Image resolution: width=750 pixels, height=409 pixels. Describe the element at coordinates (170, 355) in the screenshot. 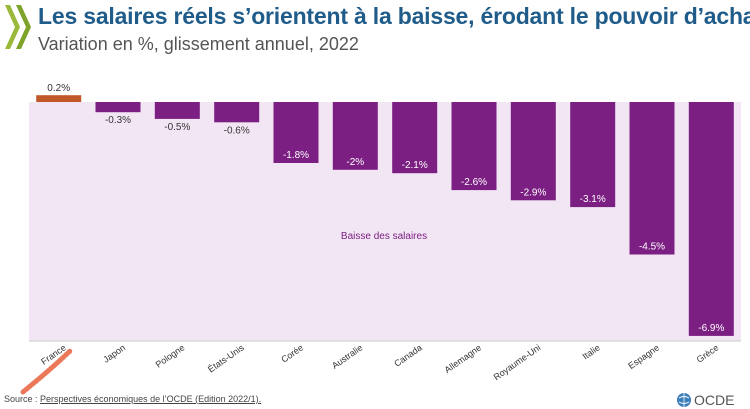

I see `category-label: Pologne` at that location.